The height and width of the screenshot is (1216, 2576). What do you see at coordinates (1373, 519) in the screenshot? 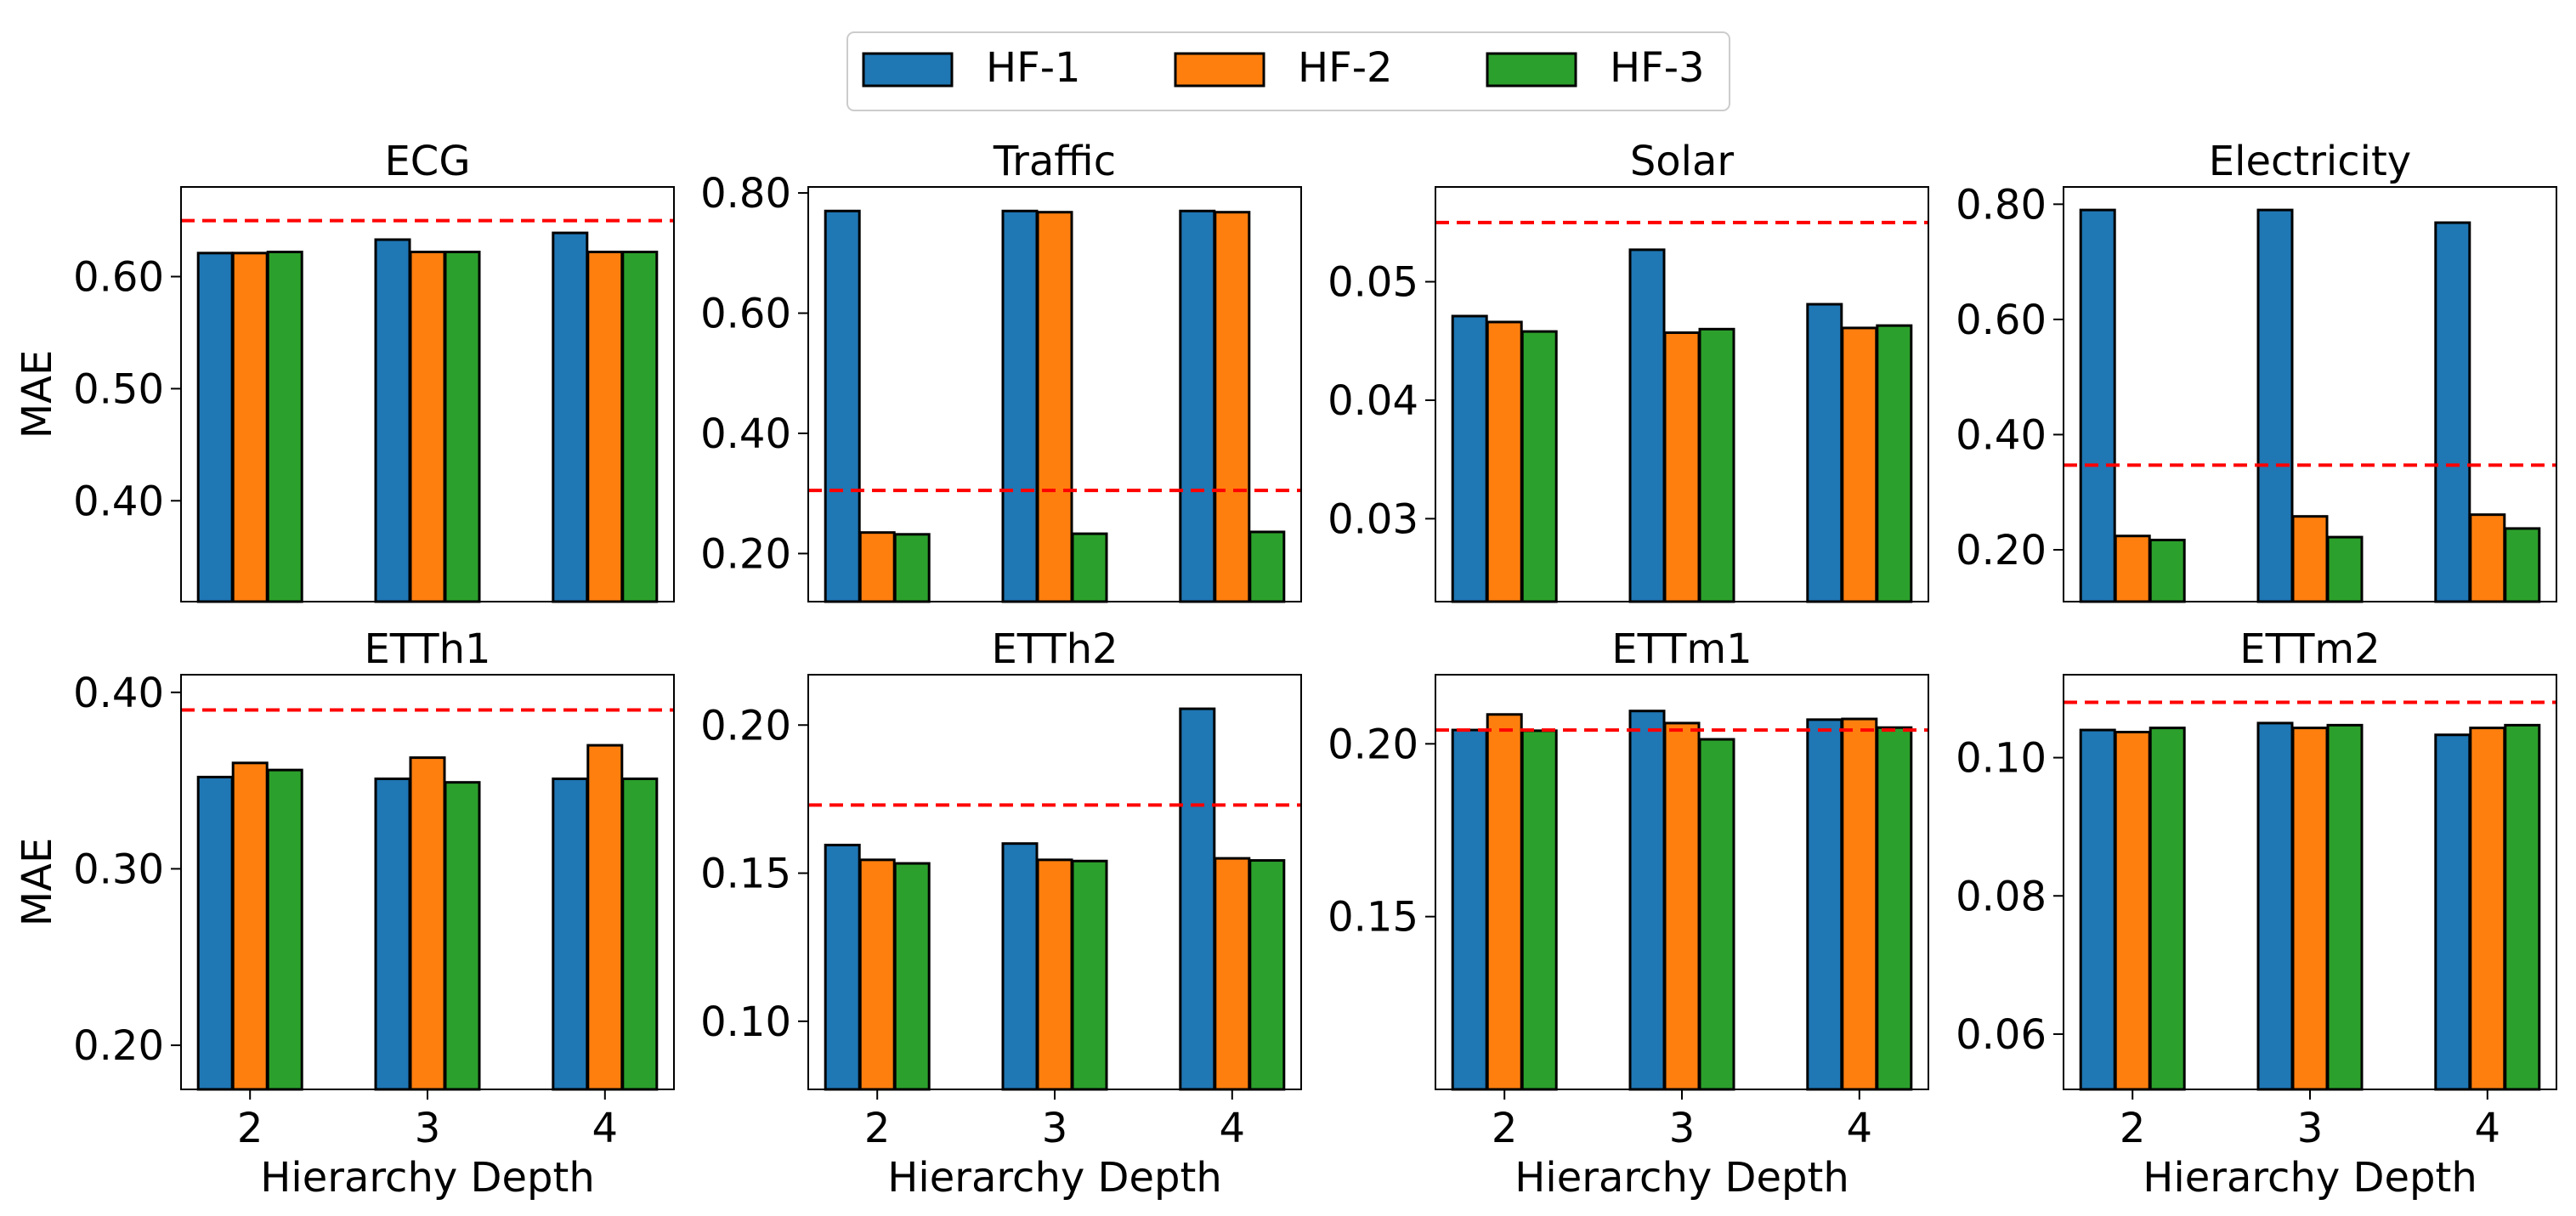
I see `y-tick-label: 0.03` at bounding box center [1373, 519].